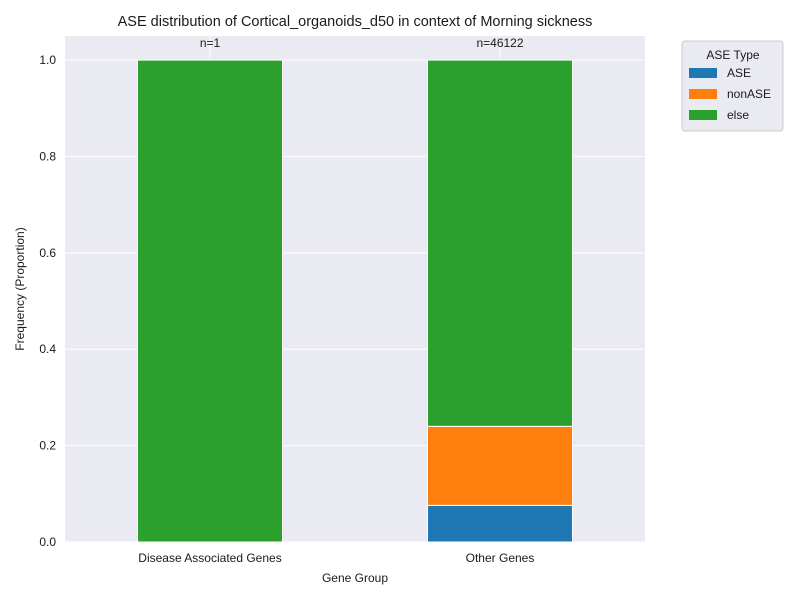 This screenshot has width=800, height=600. Describe the element at coordinates (355, 578) in the screenshot. I see `x-axis-label: Gene Group` at that location.